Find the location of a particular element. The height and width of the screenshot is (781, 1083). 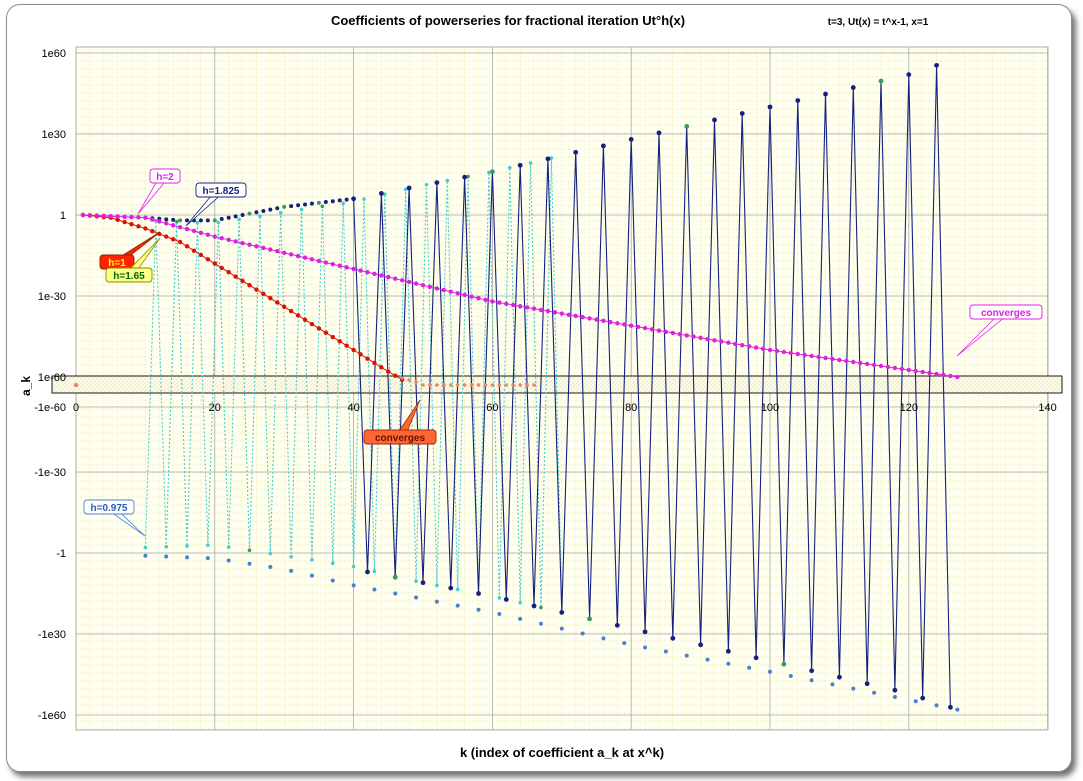

y-tick-label: -1 is located at coordinates (61, 554).